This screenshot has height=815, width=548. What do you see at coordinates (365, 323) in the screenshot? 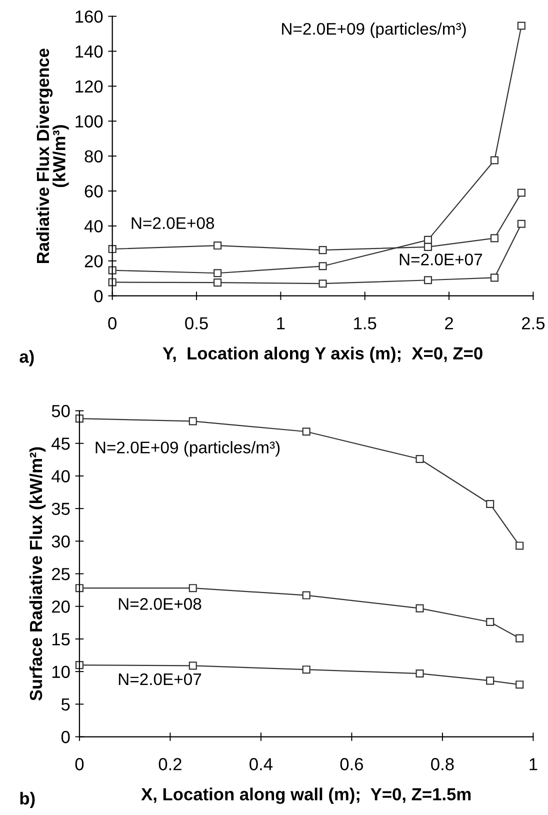
I see `x-tick-label: 1.5` at bounding box center [365, 323].